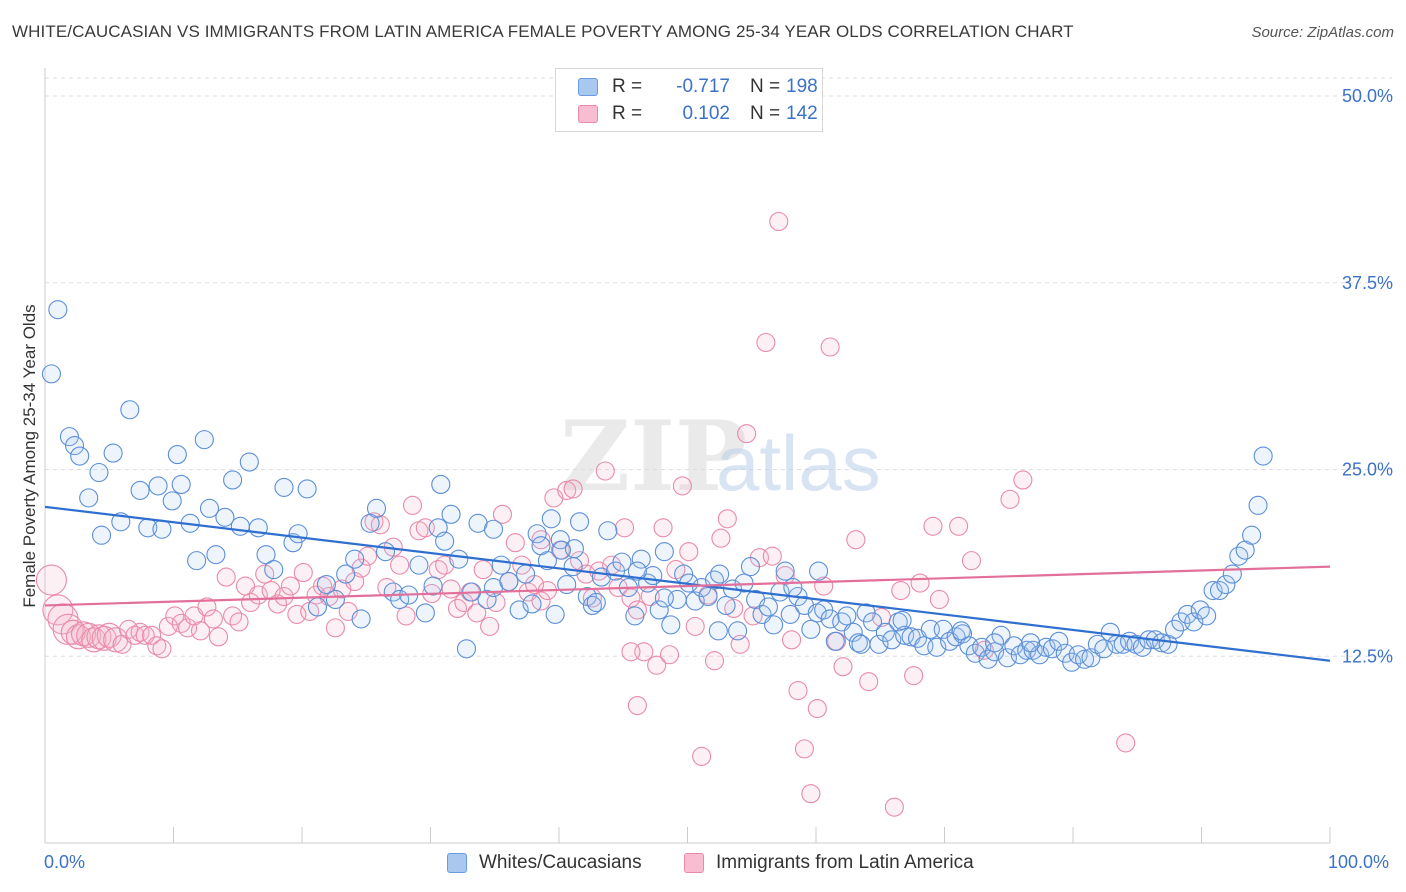 The image size is (1406, 892). What do you see at coordinates (1367, 376) in the screenshot?
I see `y-tick-labels: 12.5% 25.0% 37.5% 50.0%` at bounding box center [1367, 376].